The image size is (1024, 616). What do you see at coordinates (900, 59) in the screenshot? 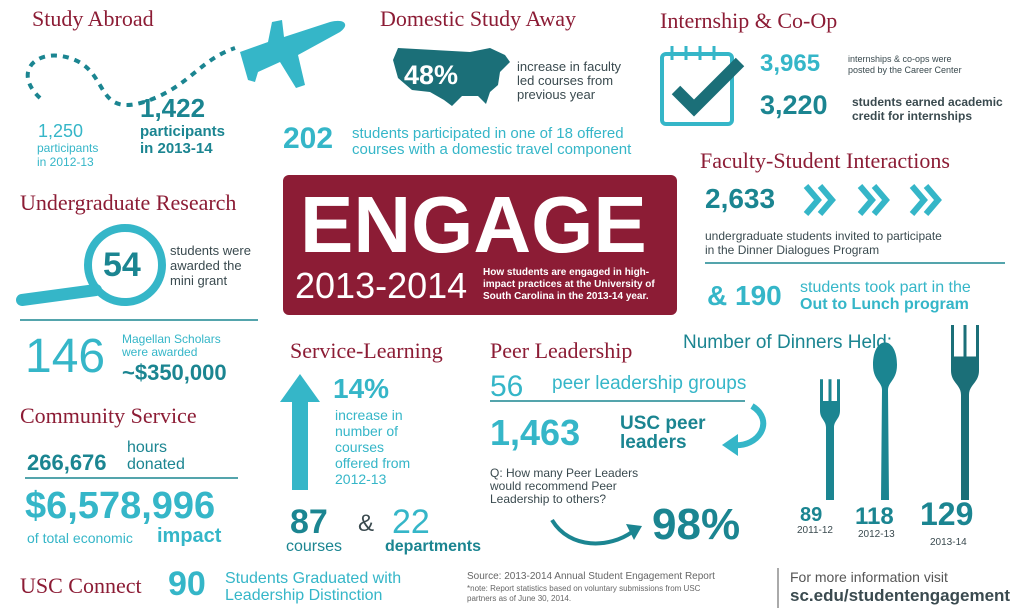
I see `posted-label: internships & co-ops were` at bounding box center [900, 59].